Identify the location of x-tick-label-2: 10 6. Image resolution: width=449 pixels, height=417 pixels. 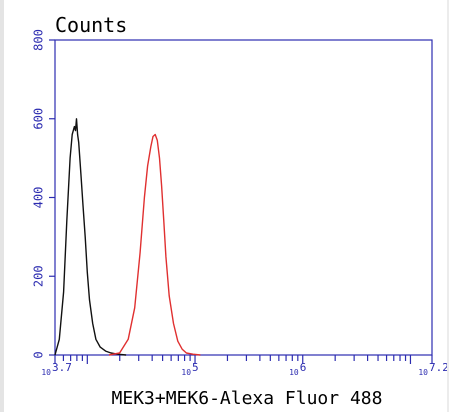
(297, 369).